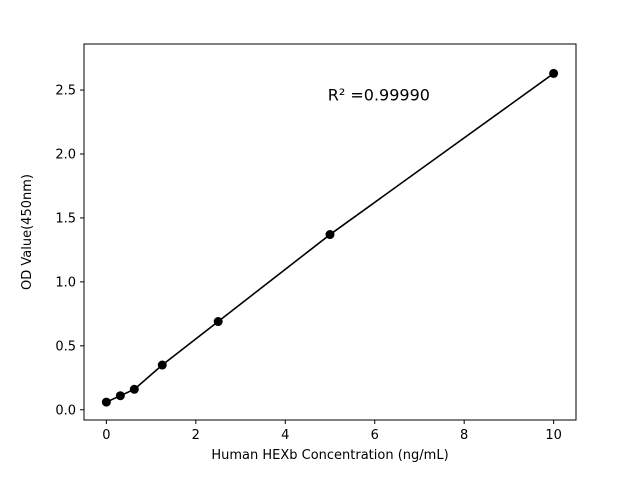 The height and width of the screenshot is (484, 640). I want to click on y-tick-label: 2.0, so click(65, 154).